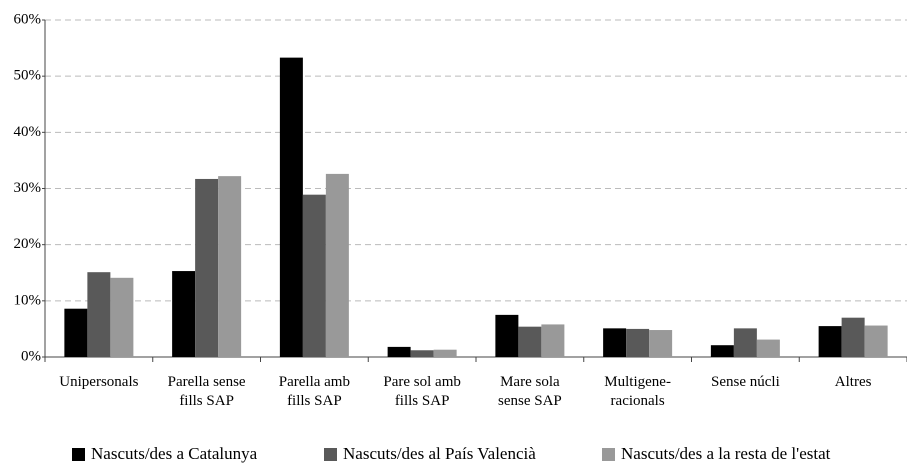  What do you see at coordinates (99, 382) in the screenshot?
I see `x-tick-label: Unipersonals` at bounding box center [99, 382].